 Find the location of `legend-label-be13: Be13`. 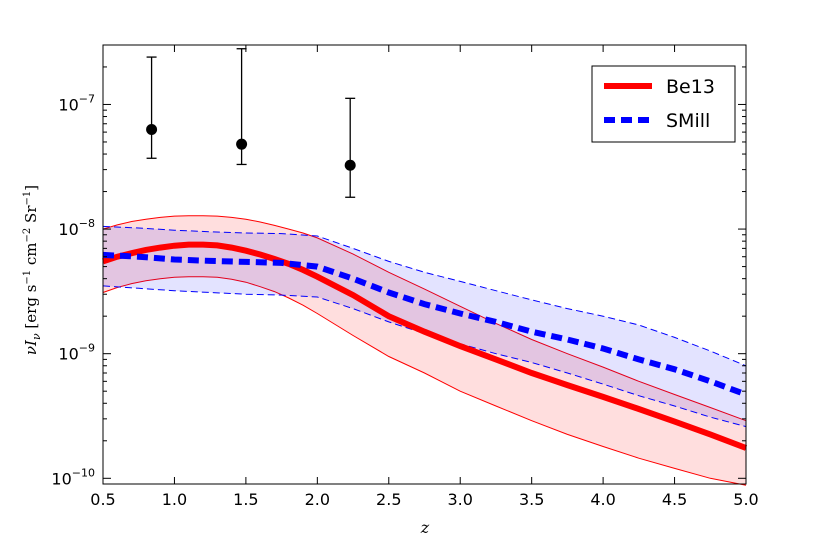

legend-label-be13: Be13 is located at coordinates (690, 87).